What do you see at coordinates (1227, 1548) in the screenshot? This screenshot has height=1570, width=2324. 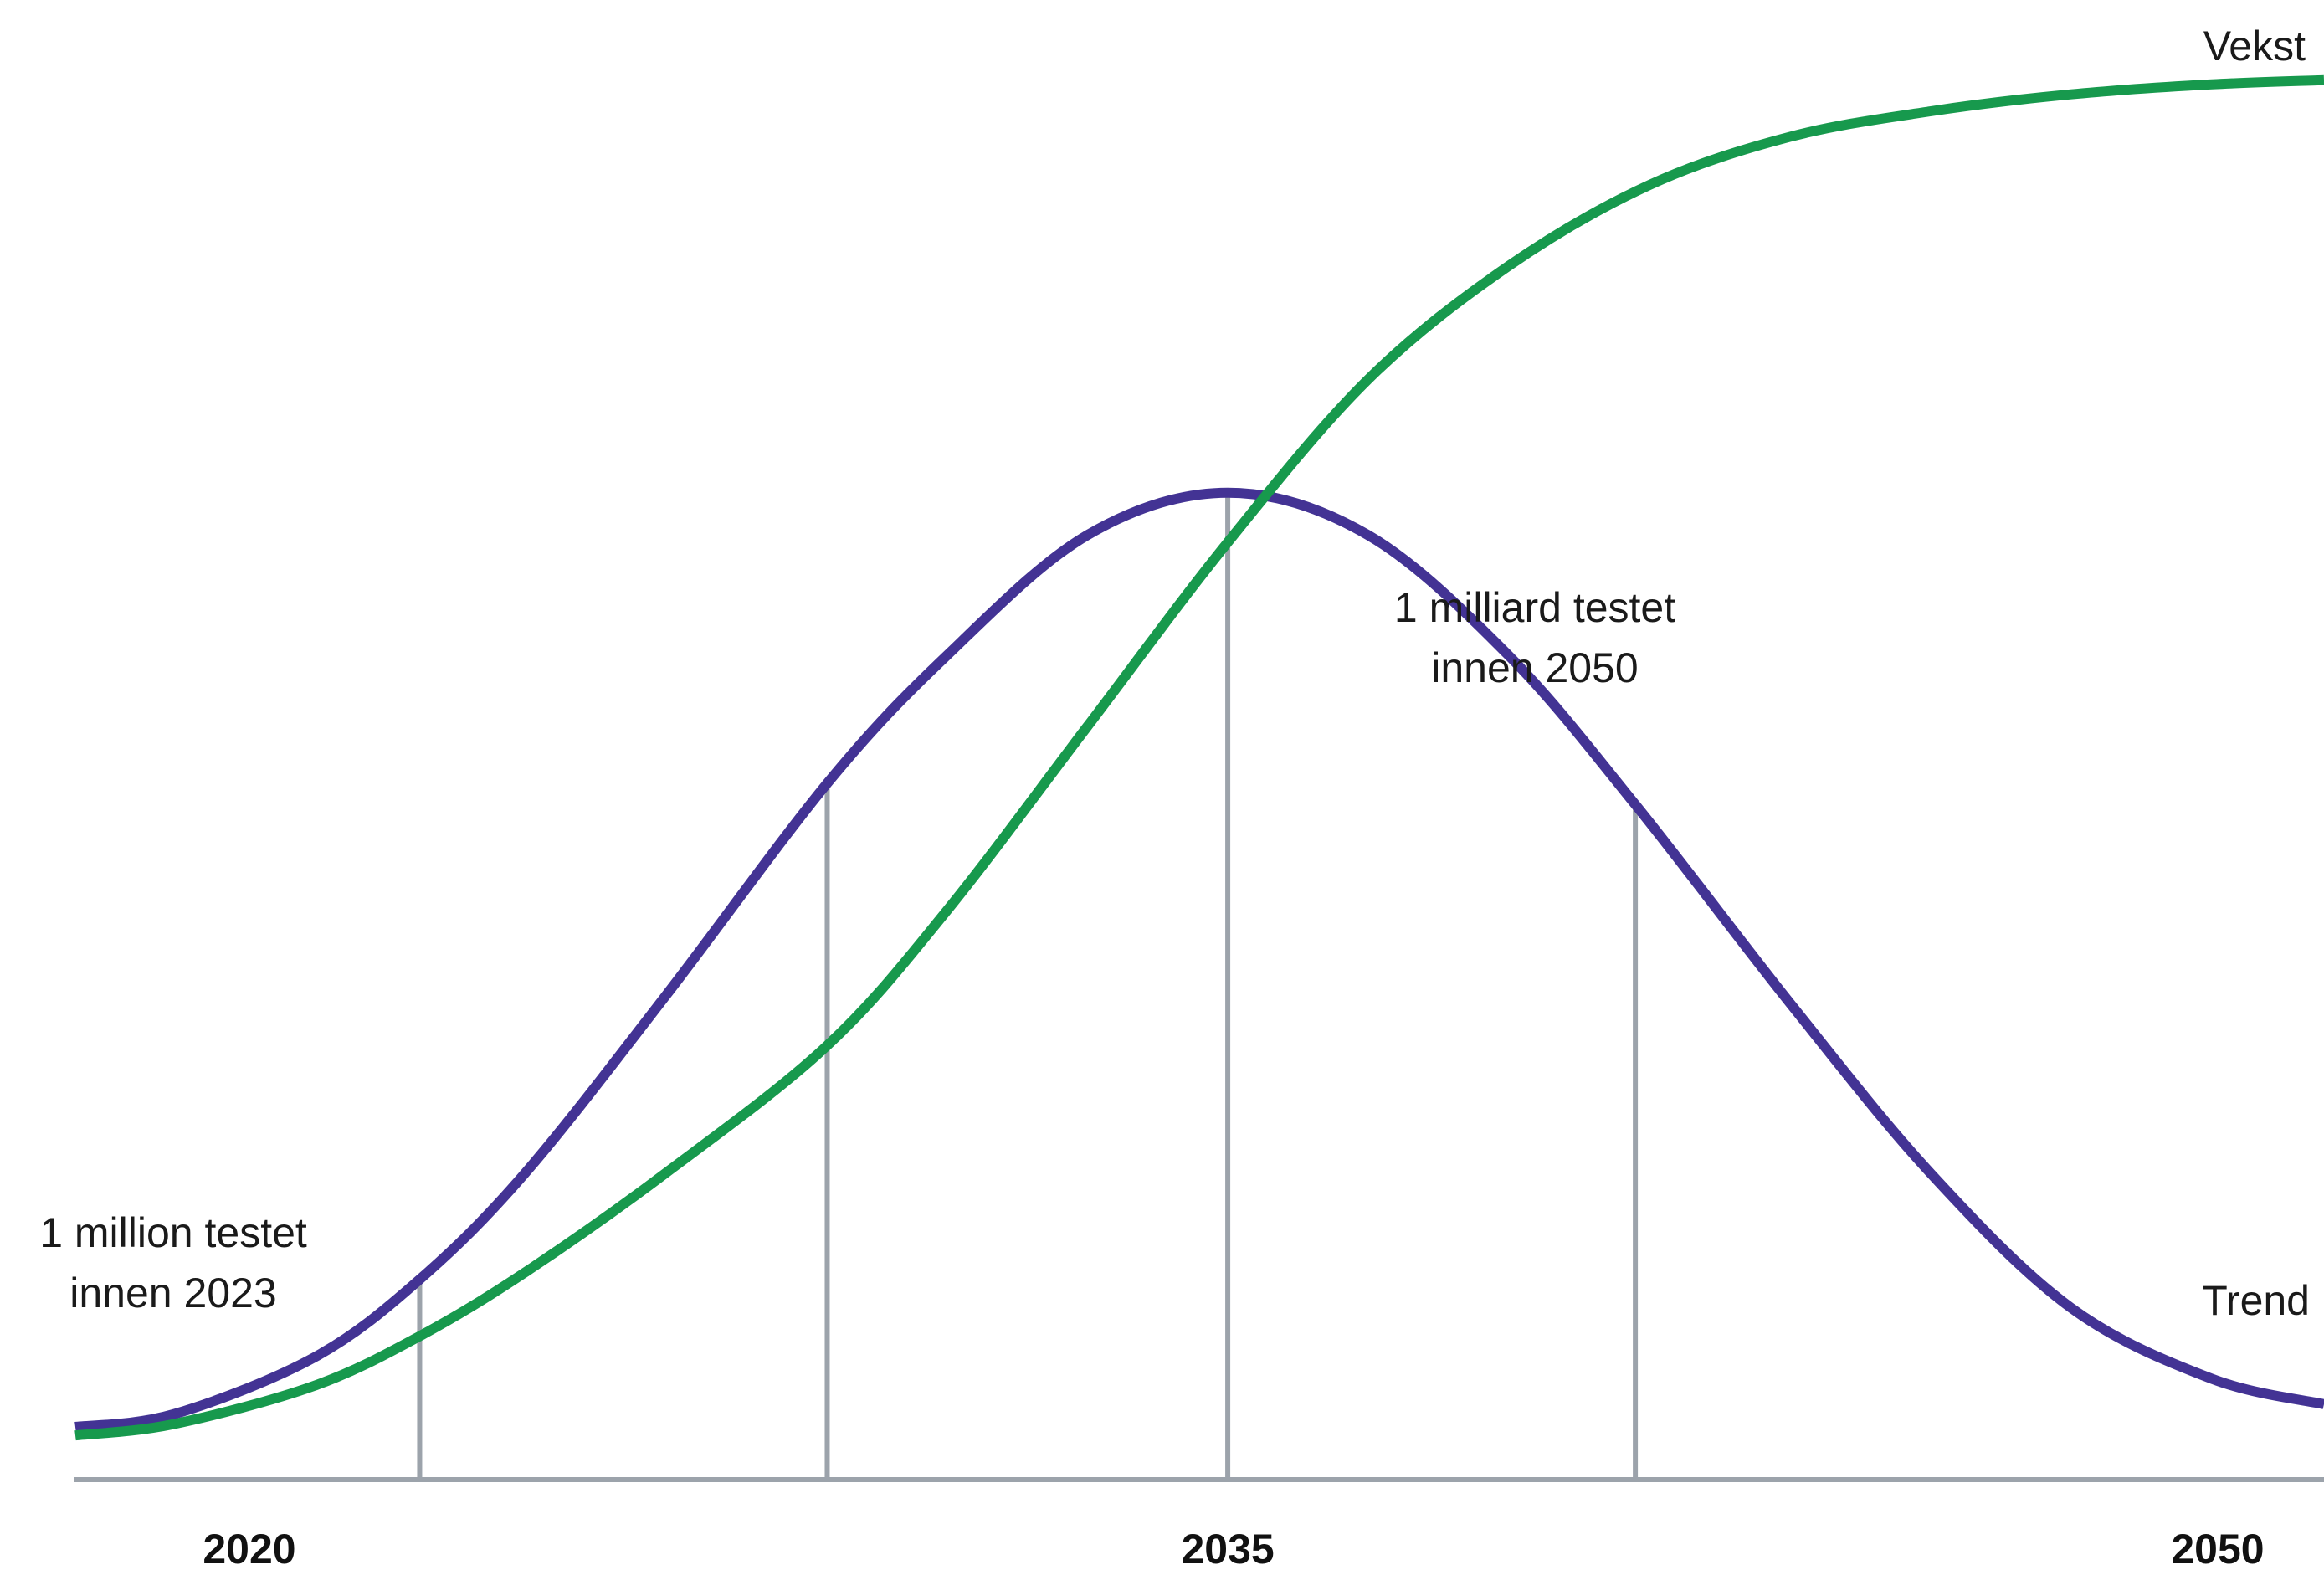 I see `x-tick-label: 2035` at bounding box center [1227, 1548].